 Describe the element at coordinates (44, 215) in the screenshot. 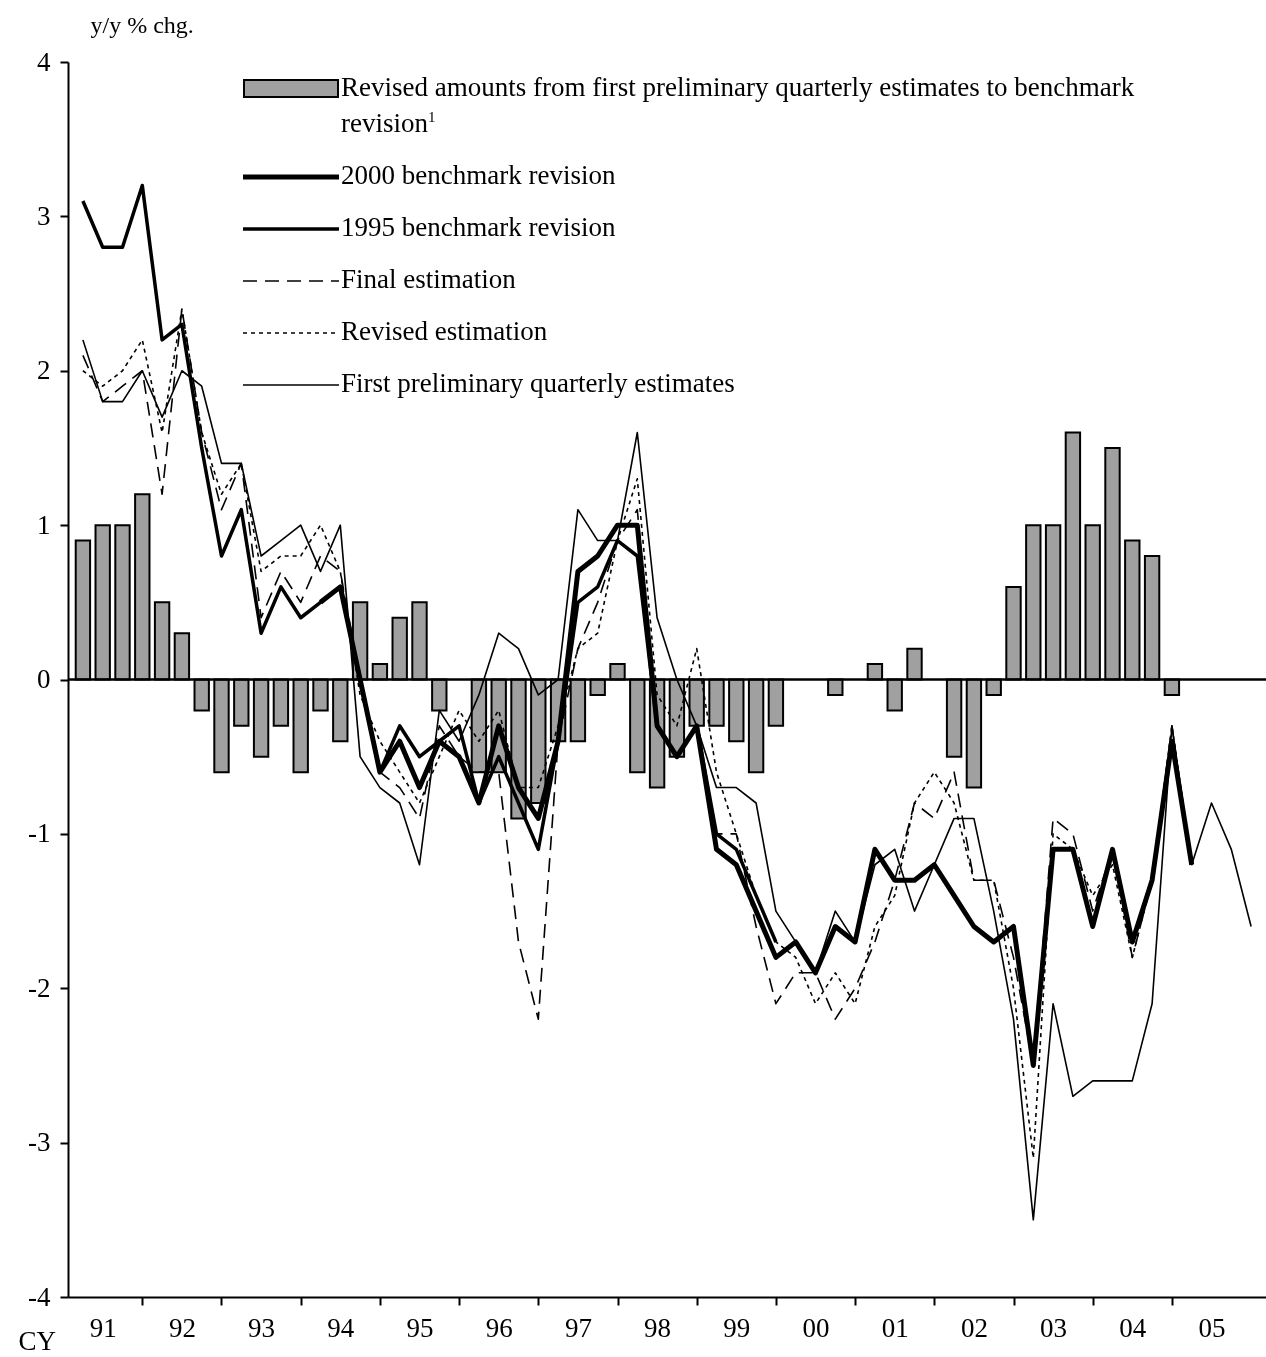

I see `y-tick-label: 3` at that location.